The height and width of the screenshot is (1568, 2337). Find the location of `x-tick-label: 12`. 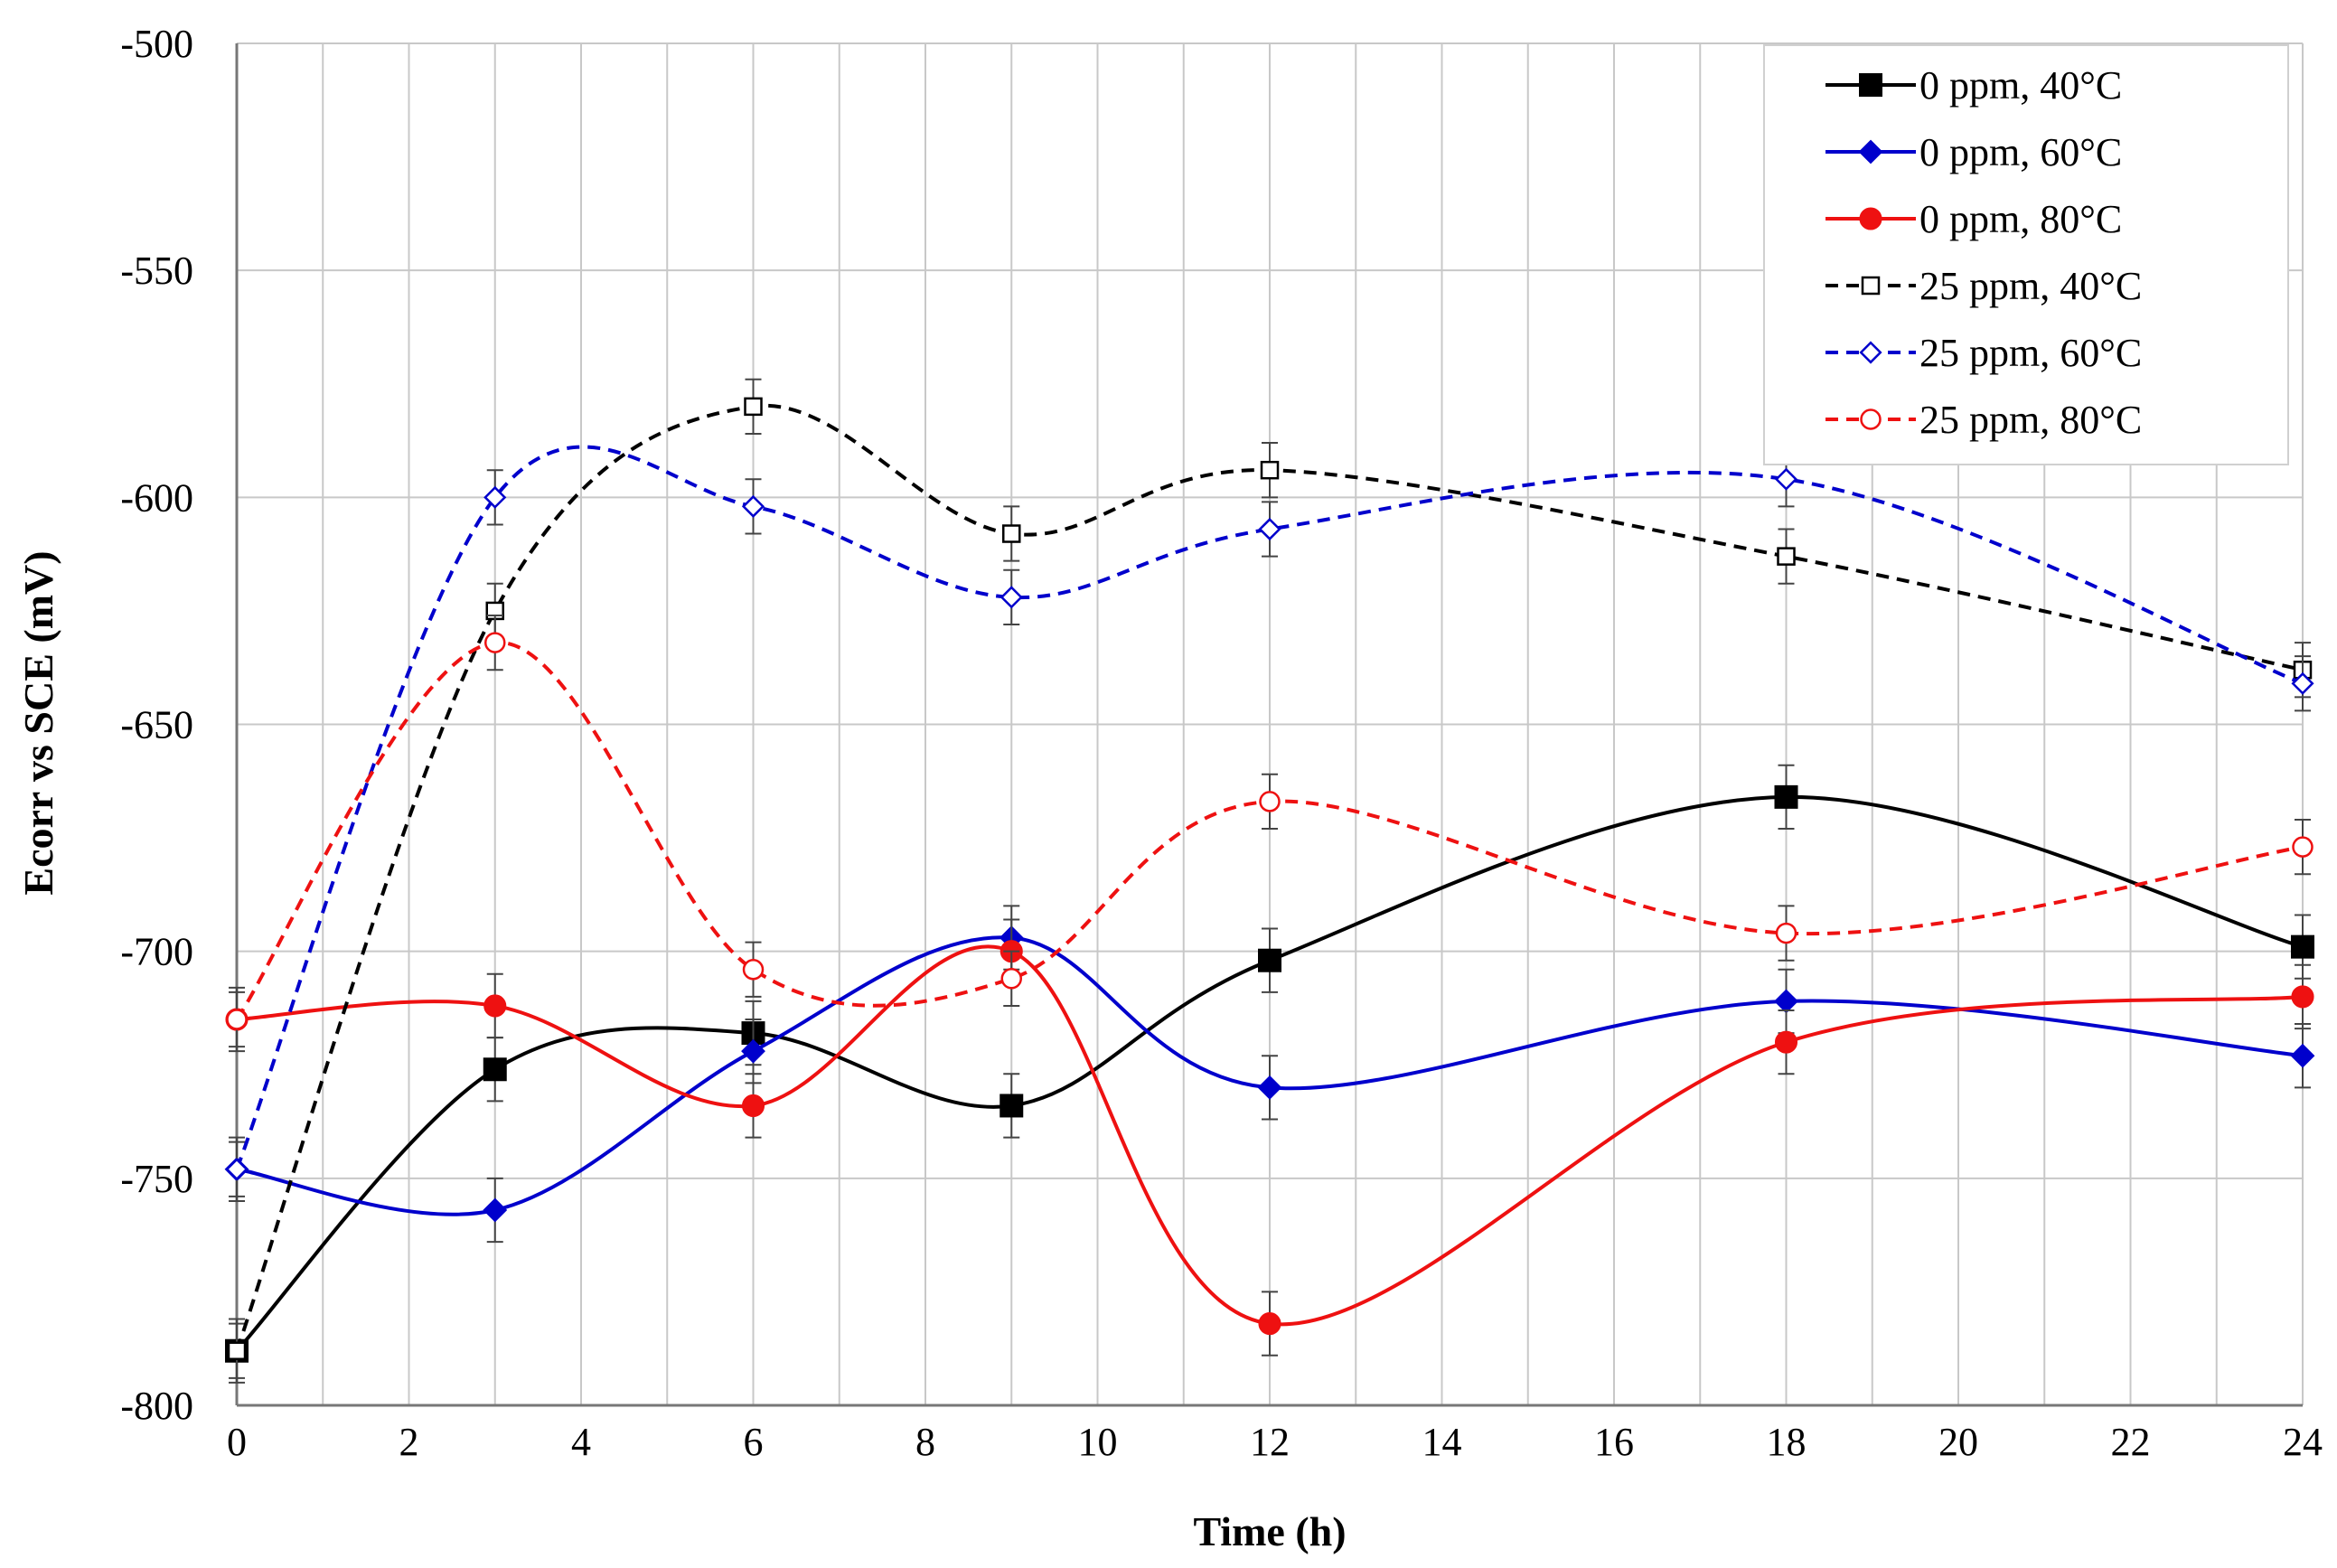

x-tick-label: 12 is located at coordinates (1270, 1442).